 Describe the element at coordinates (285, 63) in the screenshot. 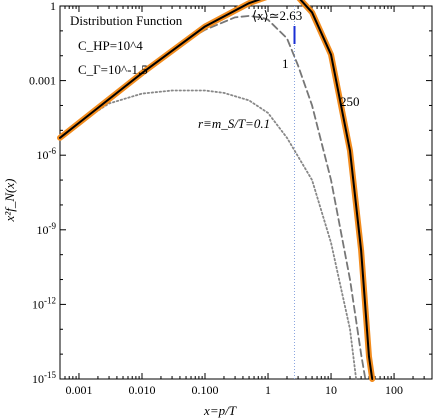

I see `label-1: 1` at that location.